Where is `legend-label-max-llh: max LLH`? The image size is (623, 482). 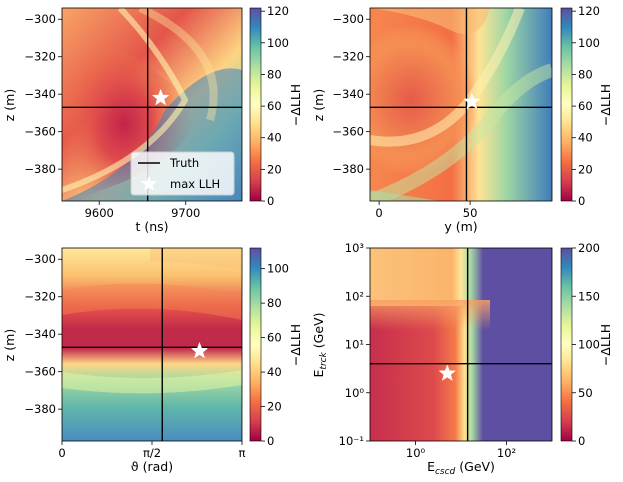 legend-label-max-llh: max LLH is located at coordinates (195, 184).